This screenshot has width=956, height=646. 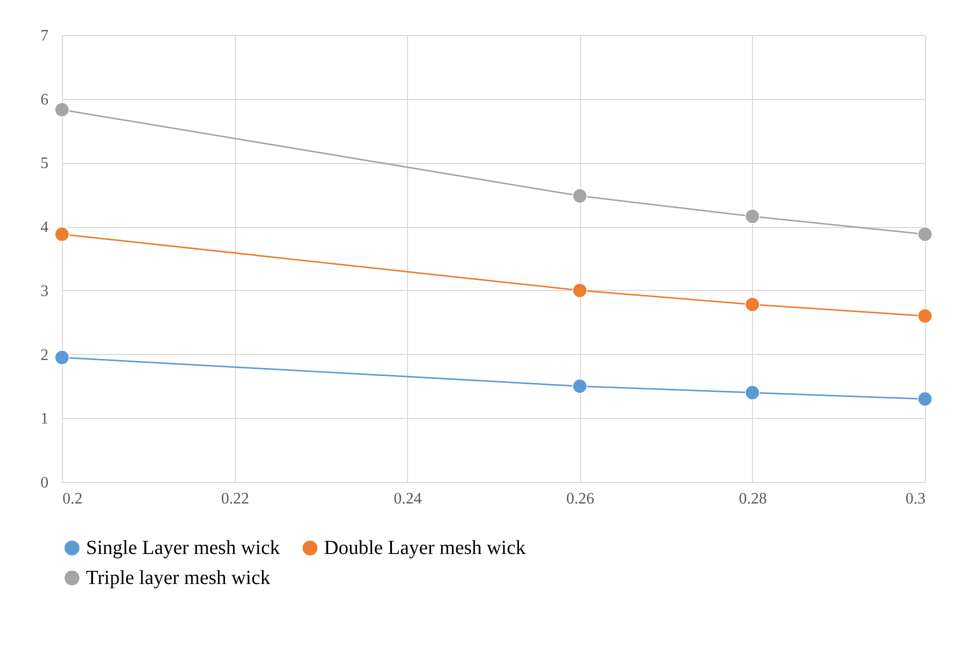 What do you see at coordinates (425, 548) in the screenshot?
I see `legend-label: Double Layer mesh wick` at bounding box center [425, 548].